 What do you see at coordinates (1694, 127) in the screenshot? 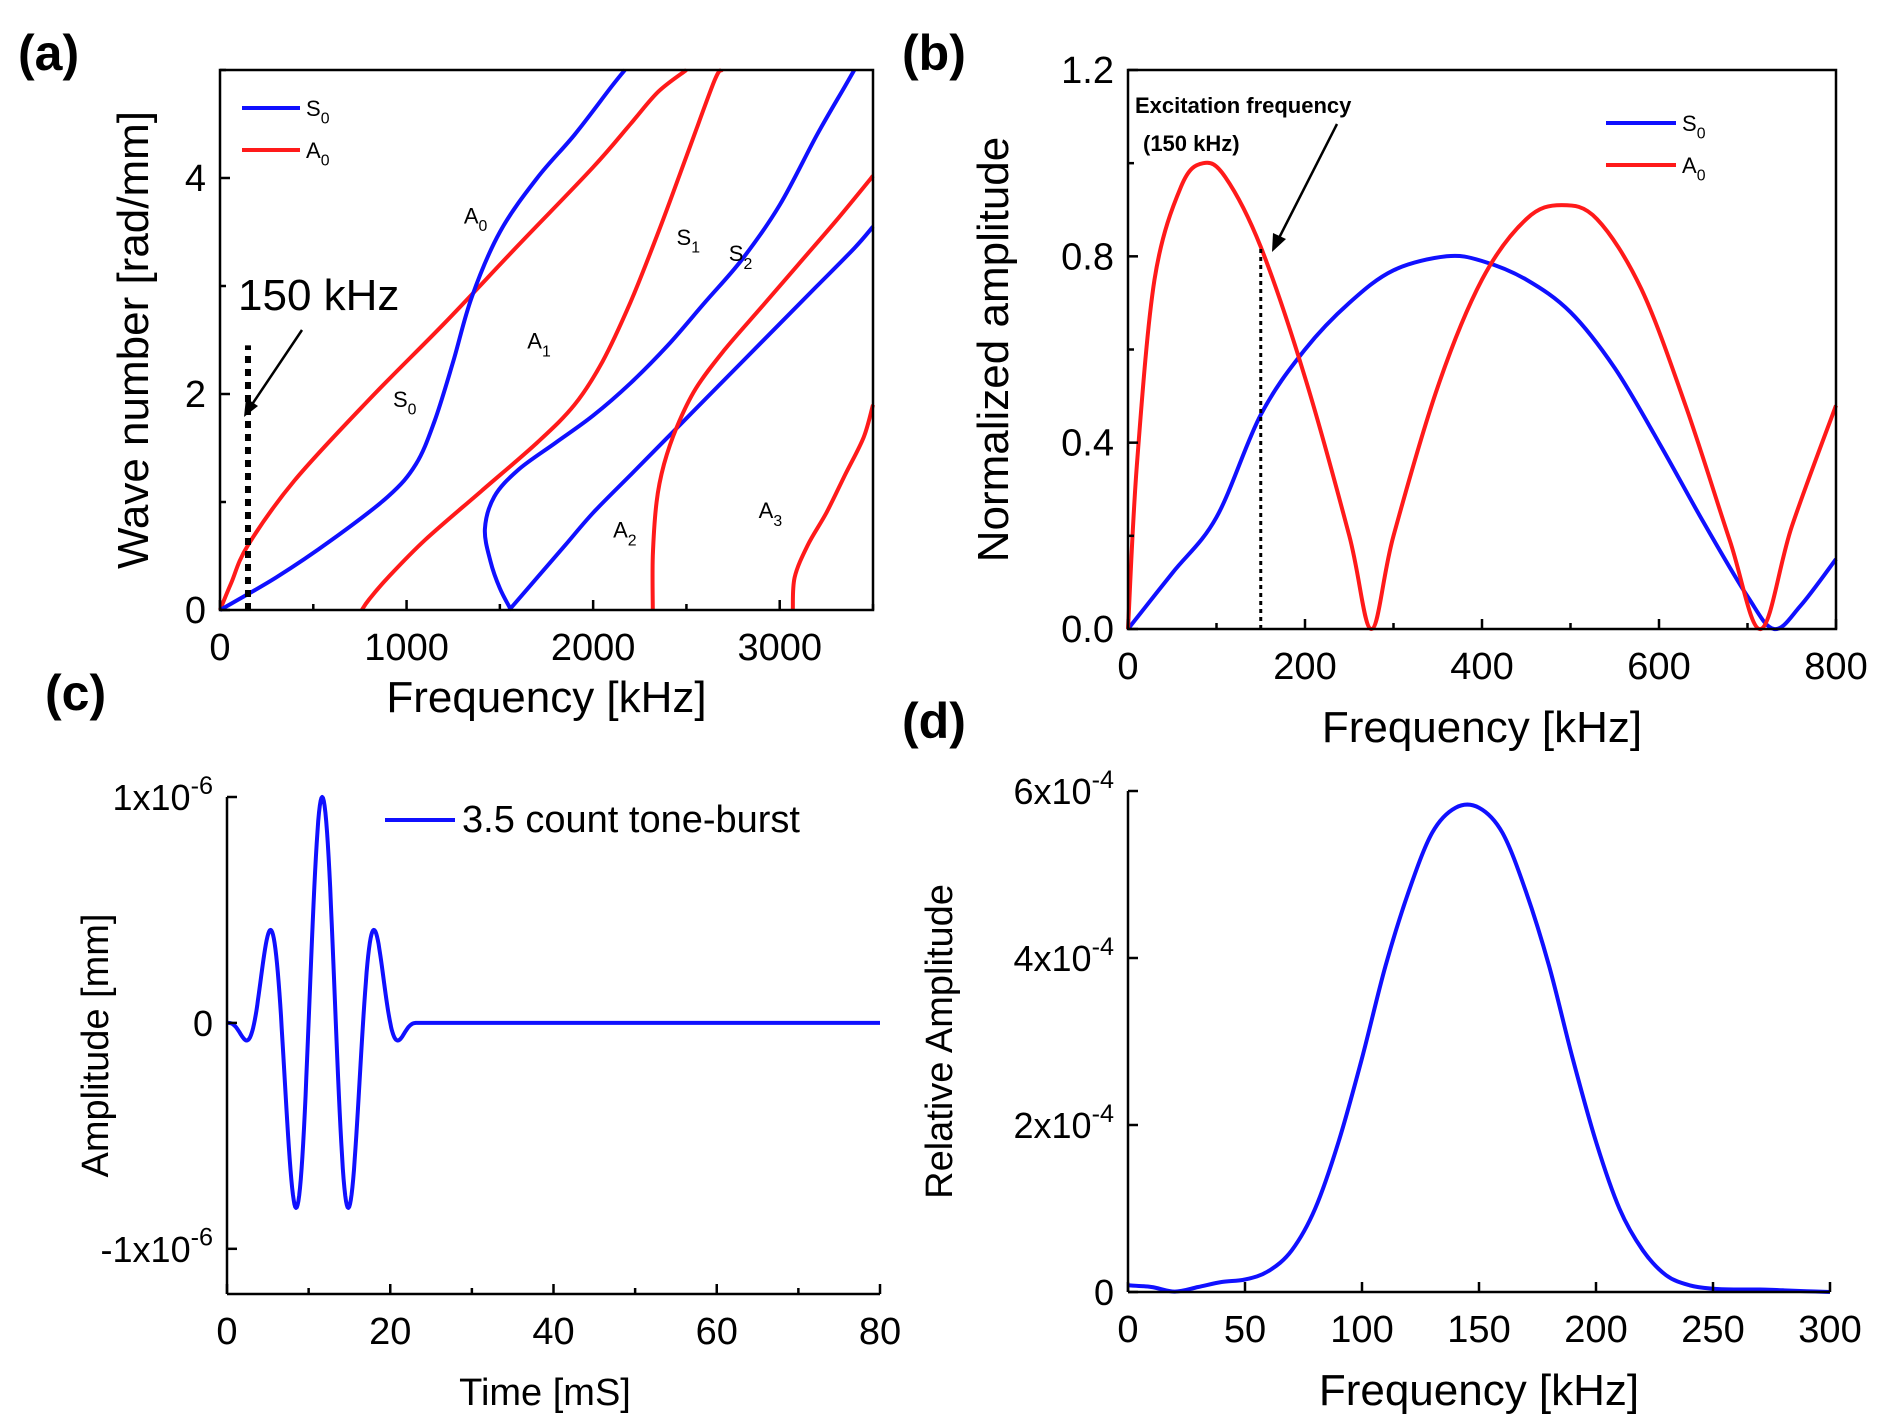
I see `legend-label-b: S0` at bounding box center [1694, 127].